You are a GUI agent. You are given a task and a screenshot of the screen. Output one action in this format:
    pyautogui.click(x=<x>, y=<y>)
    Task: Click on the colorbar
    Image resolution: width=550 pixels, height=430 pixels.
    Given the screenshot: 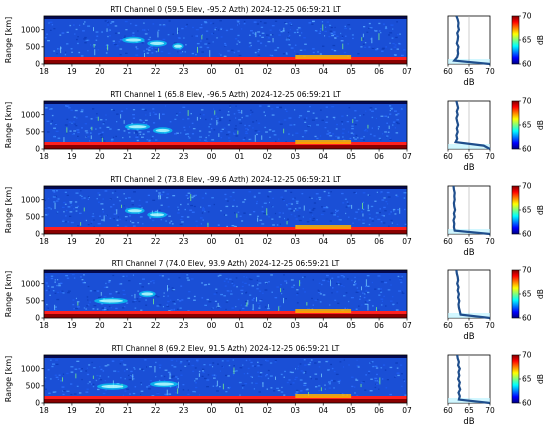 What is the action you would take?
    pyautogui.click(x=515, y=210)
    